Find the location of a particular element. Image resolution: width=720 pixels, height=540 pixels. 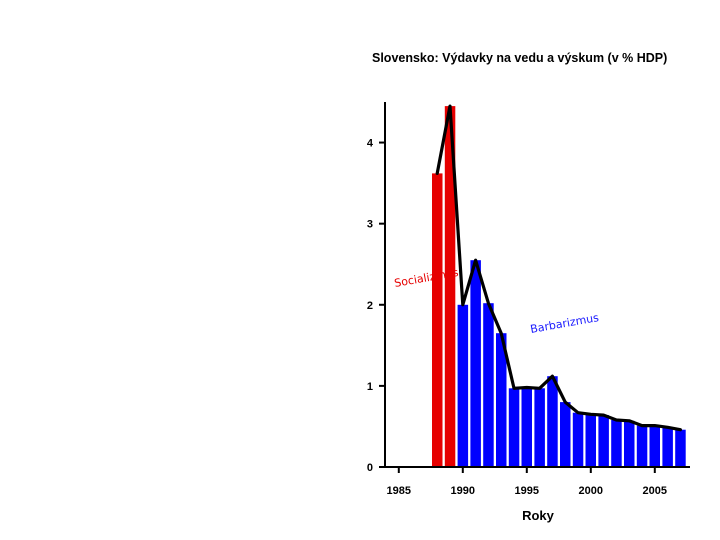

y-tick-label-2: 2 is located at coordinates (370, 306).